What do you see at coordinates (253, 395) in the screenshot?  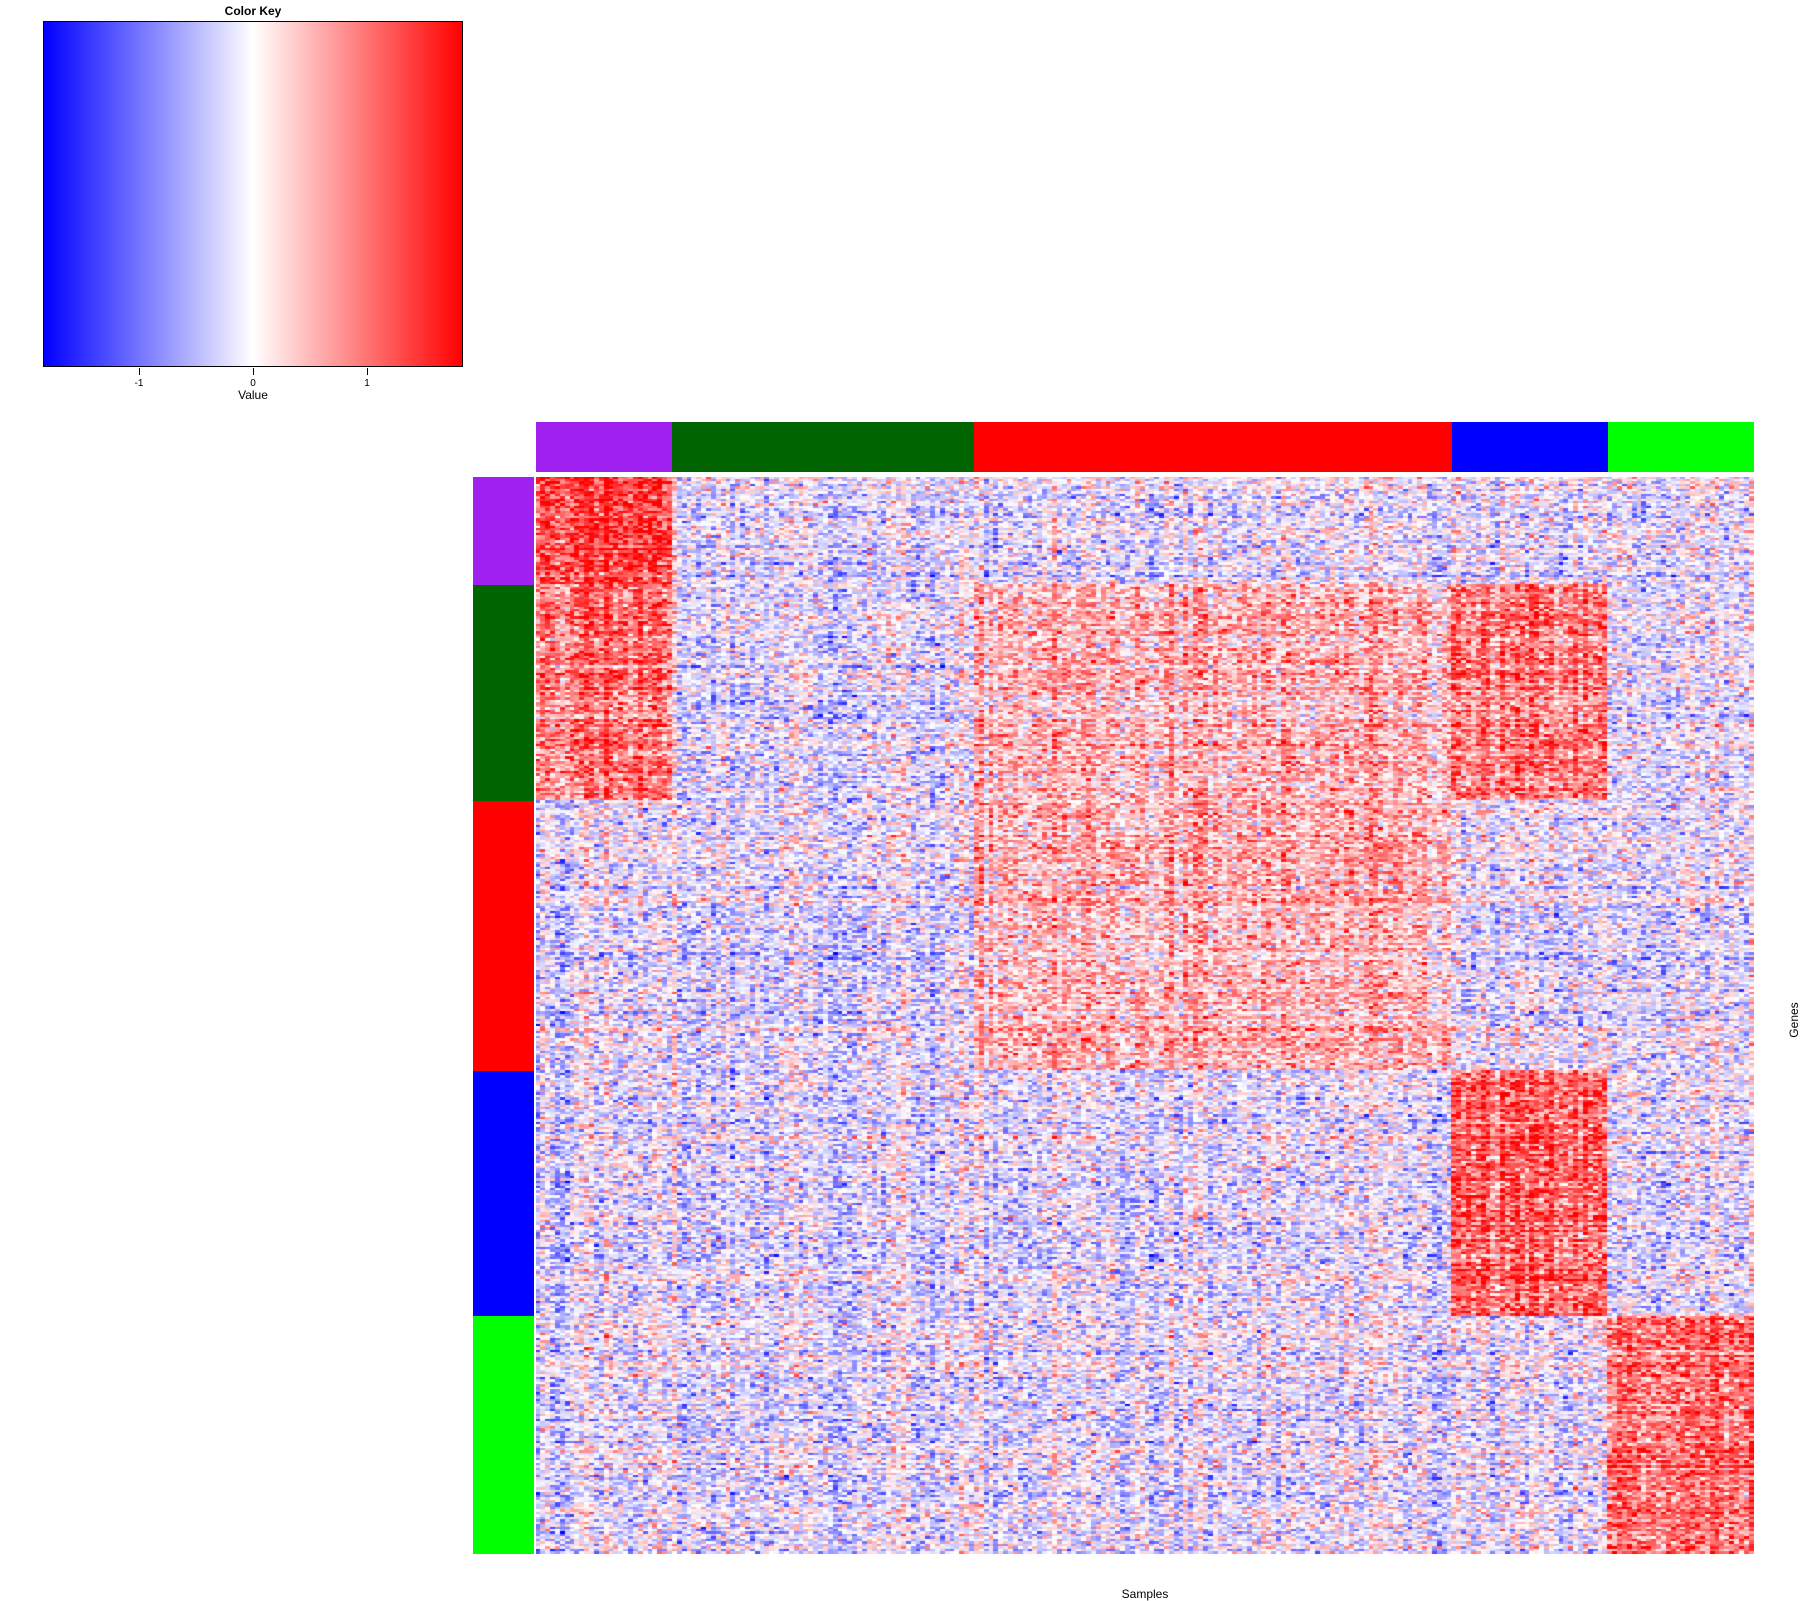 I see `color-key-xlabel: Value` at bounding box center [253, 395].